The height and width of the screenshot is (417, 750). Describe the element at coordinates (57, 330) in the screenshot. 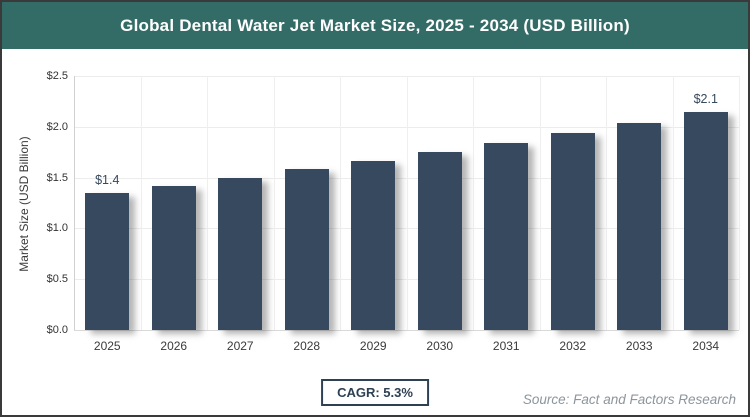

I see `y-tick-label: $0.0` at that location.